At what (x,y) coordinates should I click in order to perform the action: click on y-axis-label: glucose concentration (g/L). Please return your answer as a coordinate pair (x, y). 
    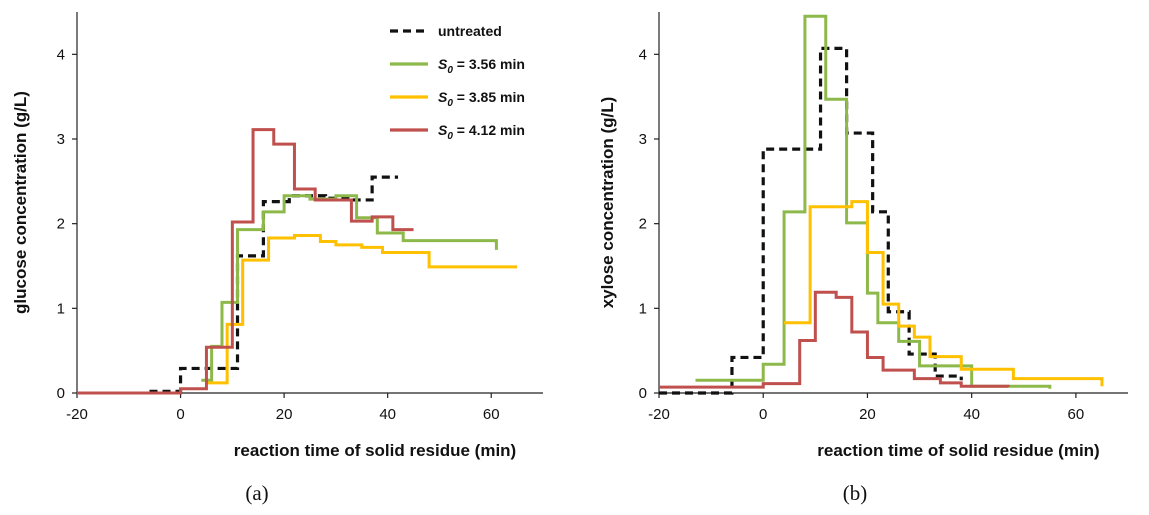
    Looking at the image, I should click on (20, 202).